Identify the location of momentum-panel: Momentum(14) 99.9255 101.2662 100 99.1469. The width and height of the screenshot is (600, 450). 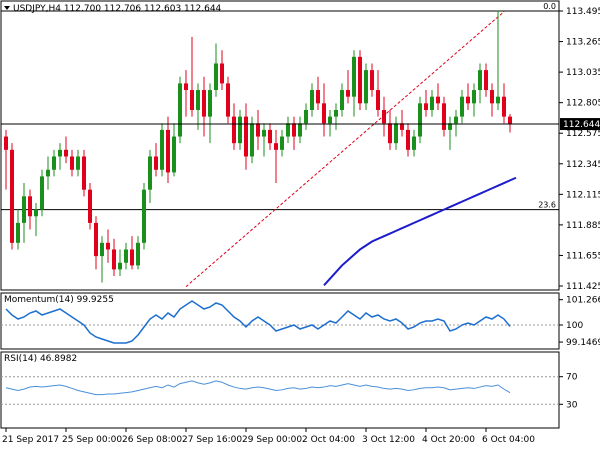
(300, 321).